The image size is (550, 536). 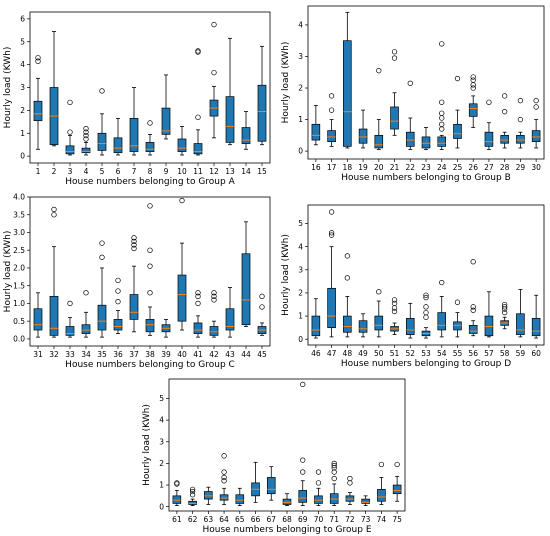 I want to click on y-tick-label: 1.5, so click(x=19, y=285).